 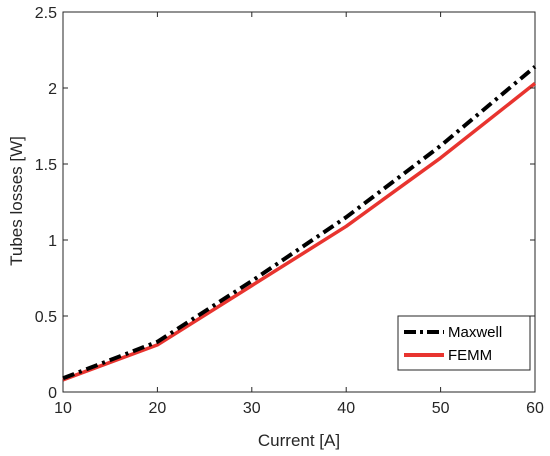 I want to click on y-tick-label: 1.5, so click(x=46, y=165).